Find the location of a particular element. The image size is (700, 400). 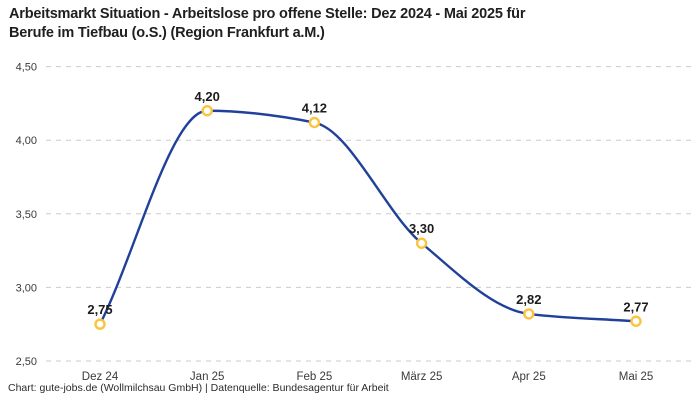

y-axis-tick-label: 2,50 is located at coordinates (26, 362).